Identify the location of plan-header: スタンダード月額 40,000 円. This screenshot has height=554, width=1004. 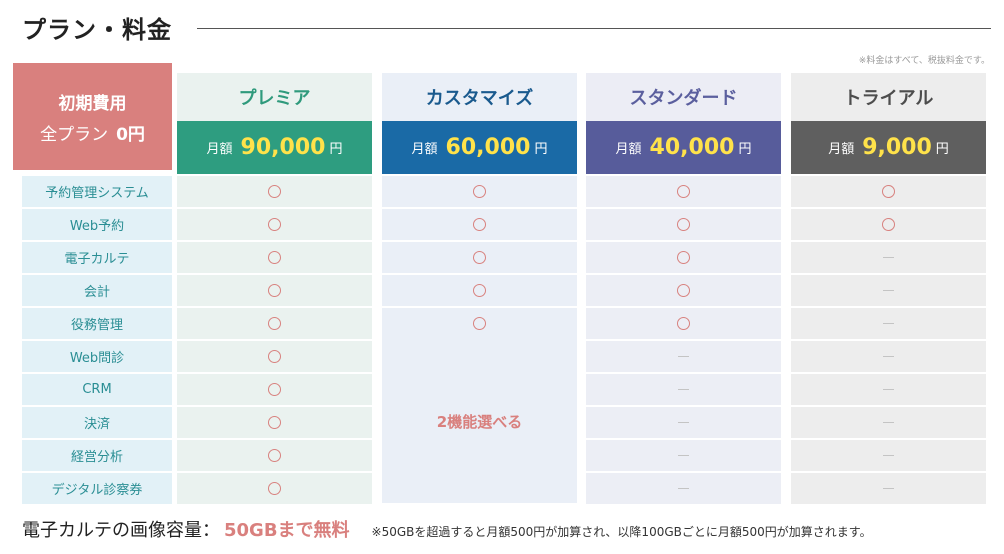
(683, 123).